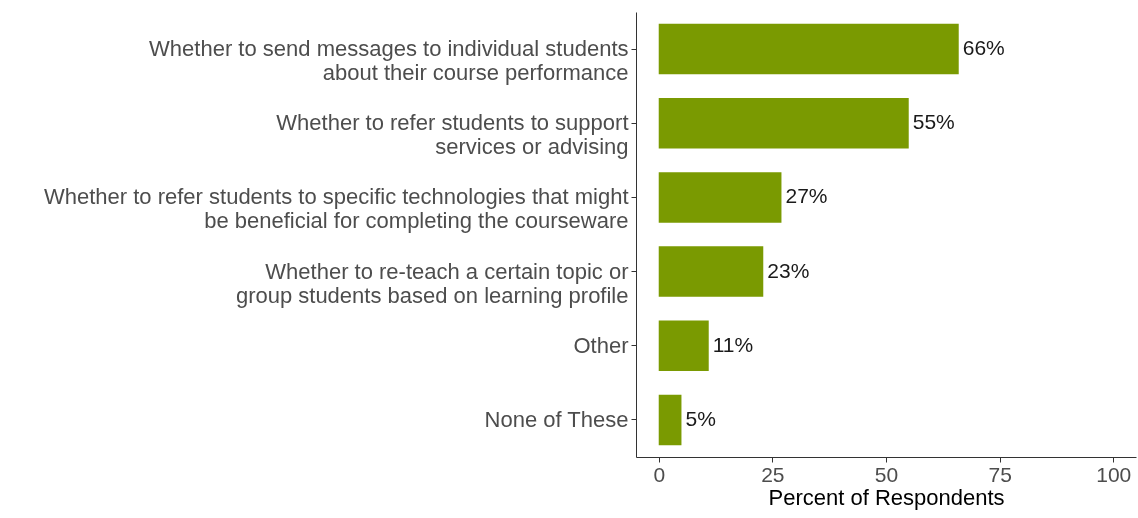 Image resolution: width=1138 pixels, height=518 pixels. I want to click on x-axis-title: Percent of Respondents, so click(886, 497).